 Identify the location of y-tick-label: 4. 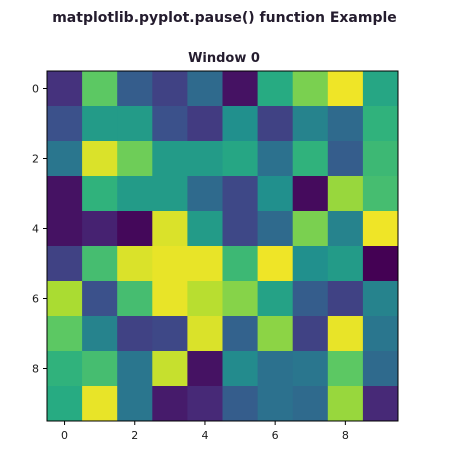
(35, 229).